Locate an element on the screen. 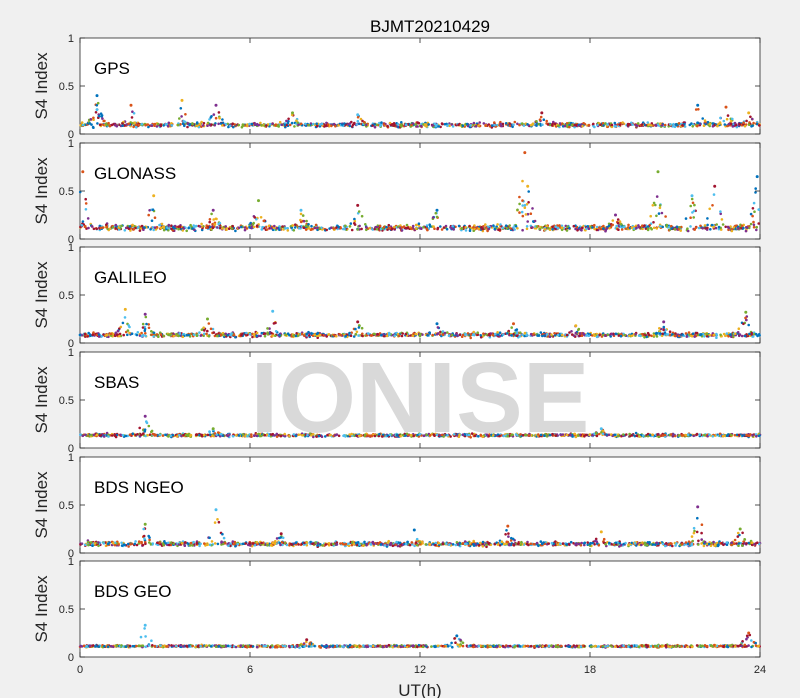 This screenshot has width=800, height=698. panel-label: GLONASS is located at coordinates (135, 173).